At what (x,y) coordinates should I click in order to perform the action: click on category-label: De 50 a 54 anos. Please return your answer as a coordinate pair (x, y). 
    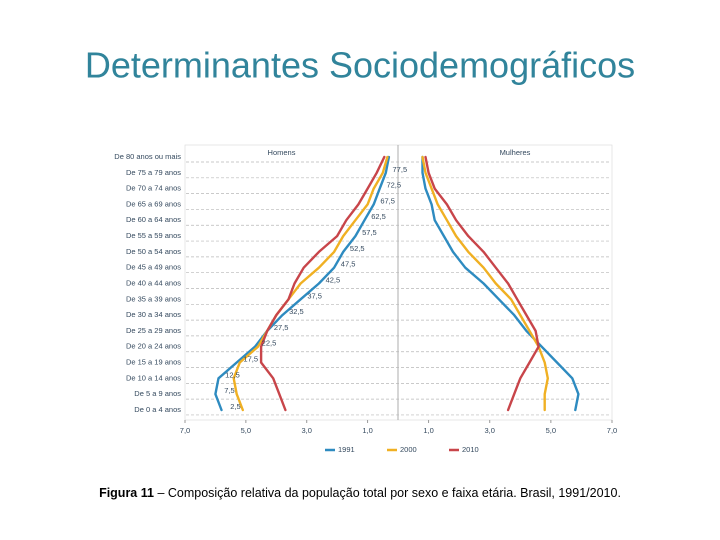
    Looking at the image, I should click on (153, 251).